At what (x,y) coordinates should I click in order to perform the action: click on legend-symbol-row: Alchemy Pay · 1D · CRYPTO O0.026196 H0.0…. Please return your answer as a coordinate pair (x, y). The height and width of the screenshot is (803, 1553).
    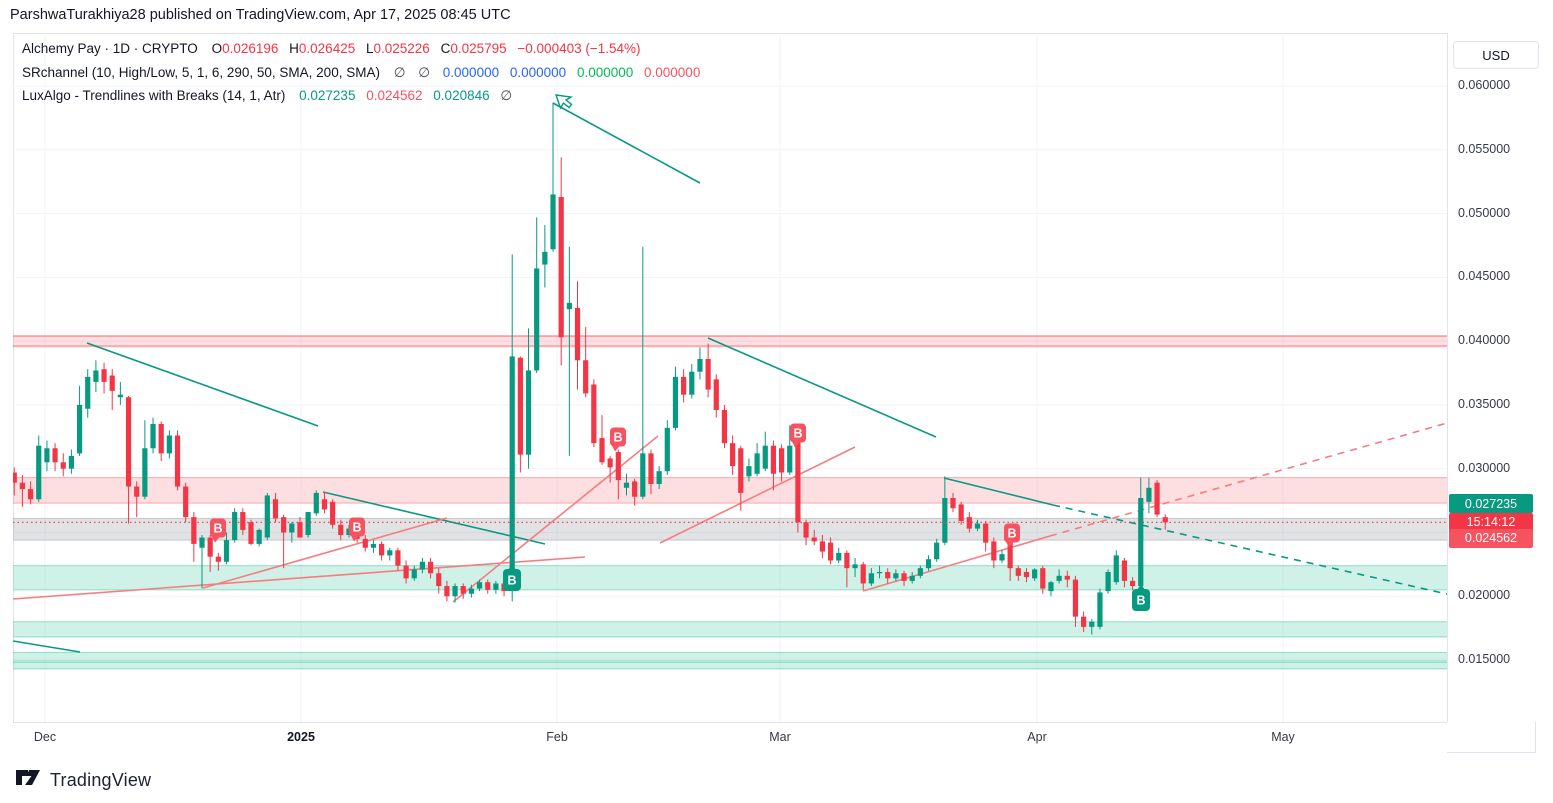
    Looking at the image, I should click on (331, 48).